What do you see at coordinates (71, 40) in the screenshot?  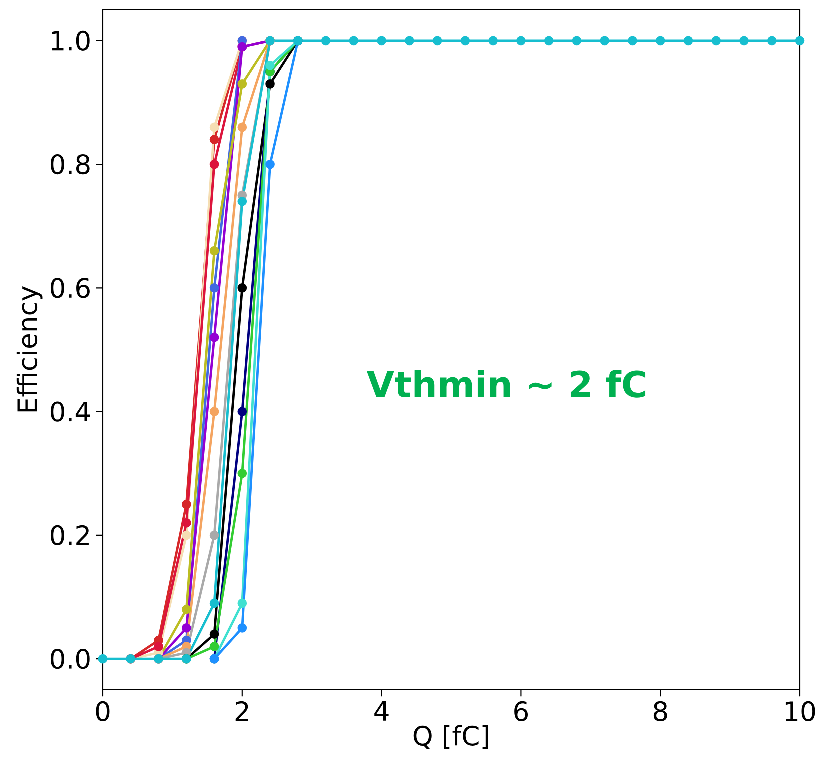 I see `y-tick-label: 1.0` at bounding box center [71, 40].